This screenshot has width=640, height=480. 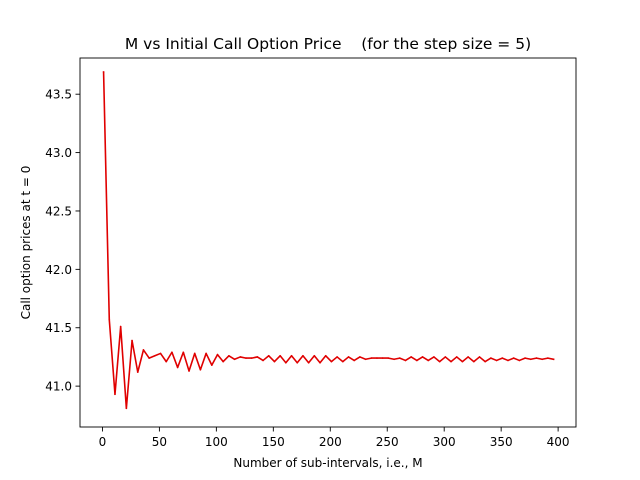 What do you see at coordinates (58, 95) in the screenshot?
I see `y-tick-label: 43.5` at bounding box center [58, 95].